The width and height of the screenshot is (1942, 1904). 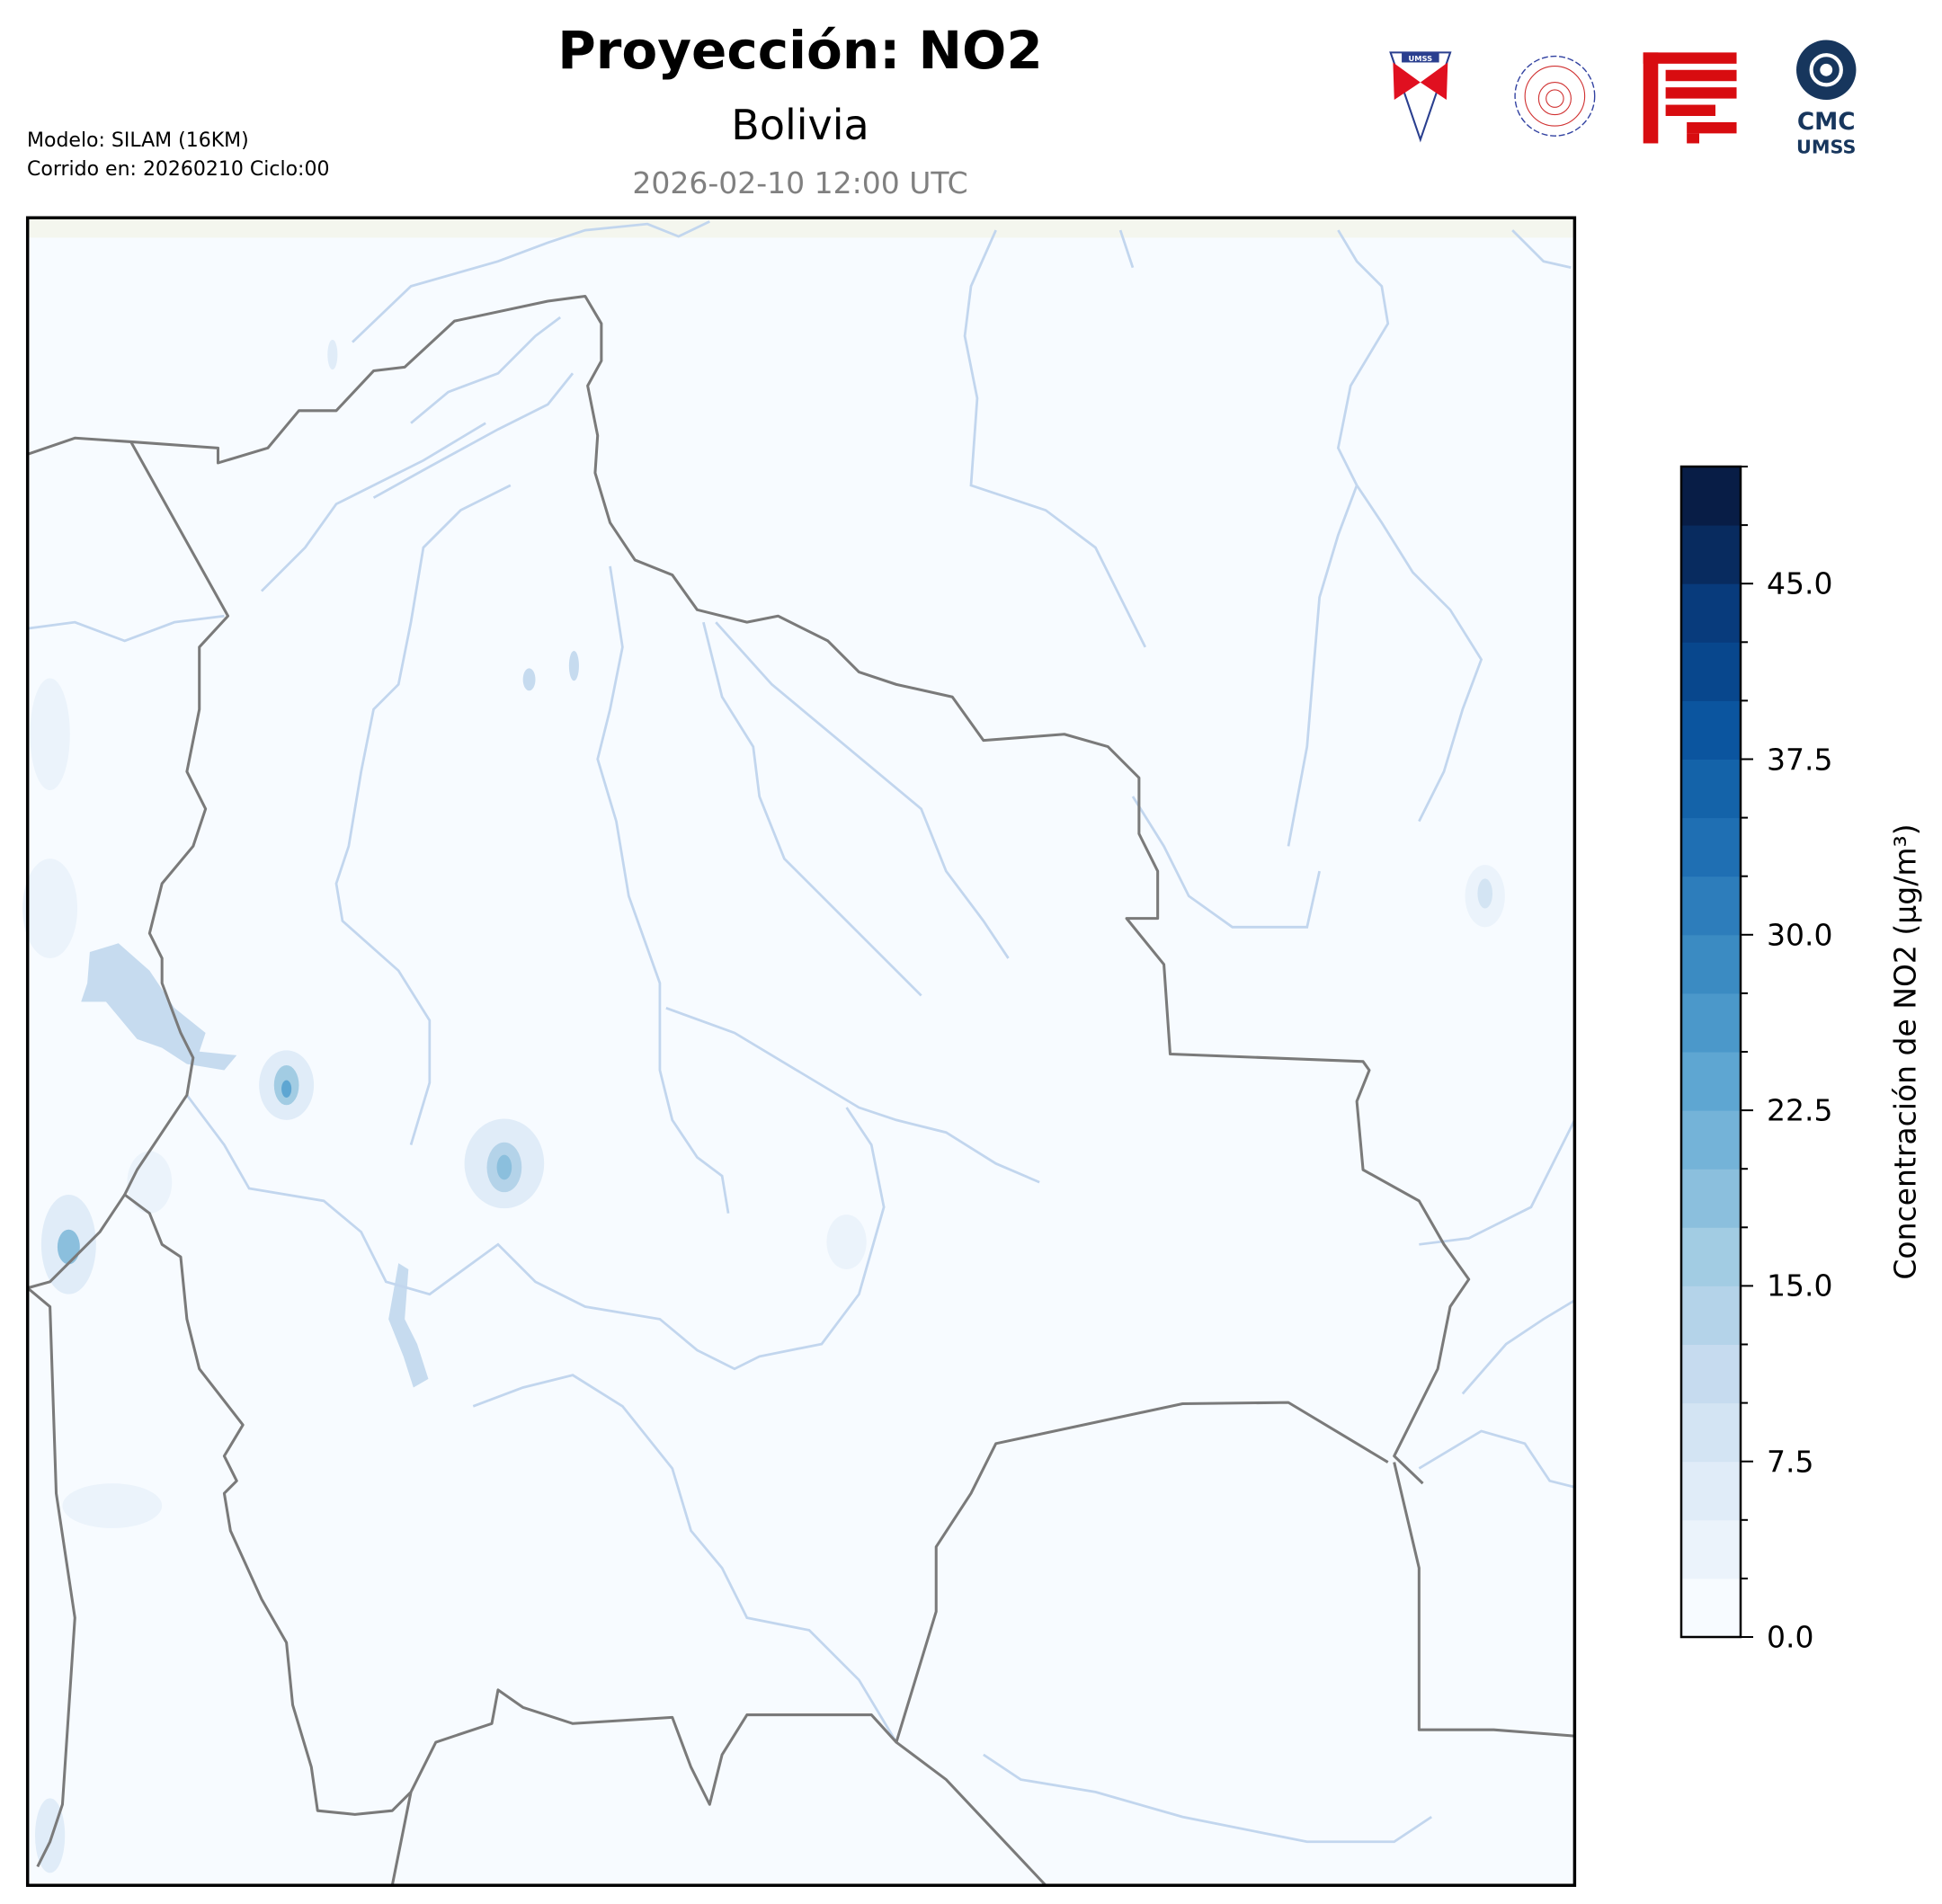 I want to click on forecast-datetime: 2026-02-10 12:00 UTC, so click(x=800, y=182).